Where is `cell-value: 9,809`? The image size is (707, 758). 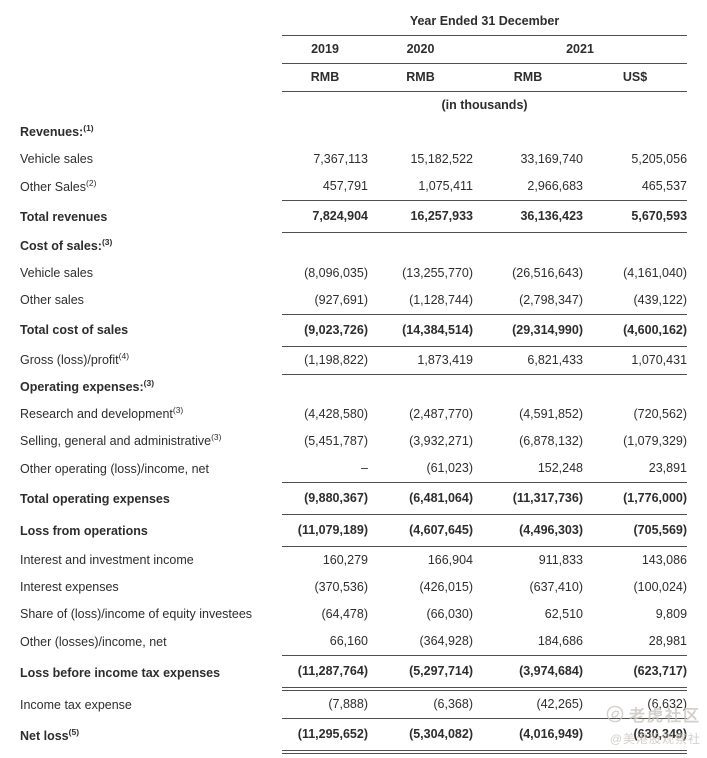
cell-value: 9,809 is located at coordinates (671, 614).